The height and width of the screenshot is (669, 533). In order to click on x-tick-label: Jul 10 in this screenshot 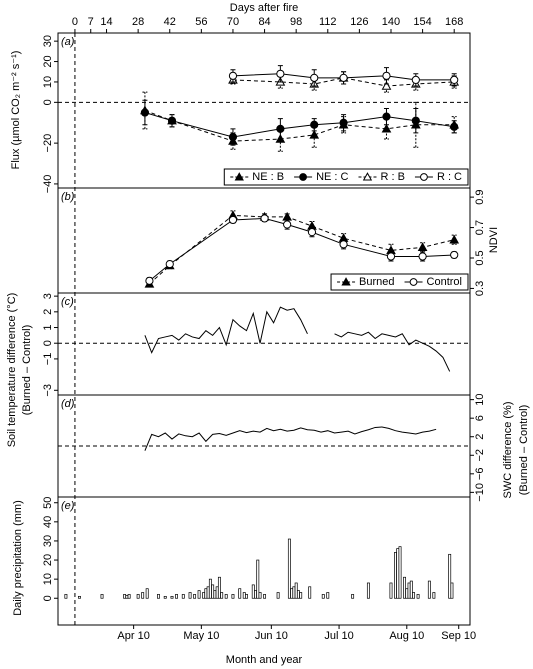, I will do `click(338, 636)`.